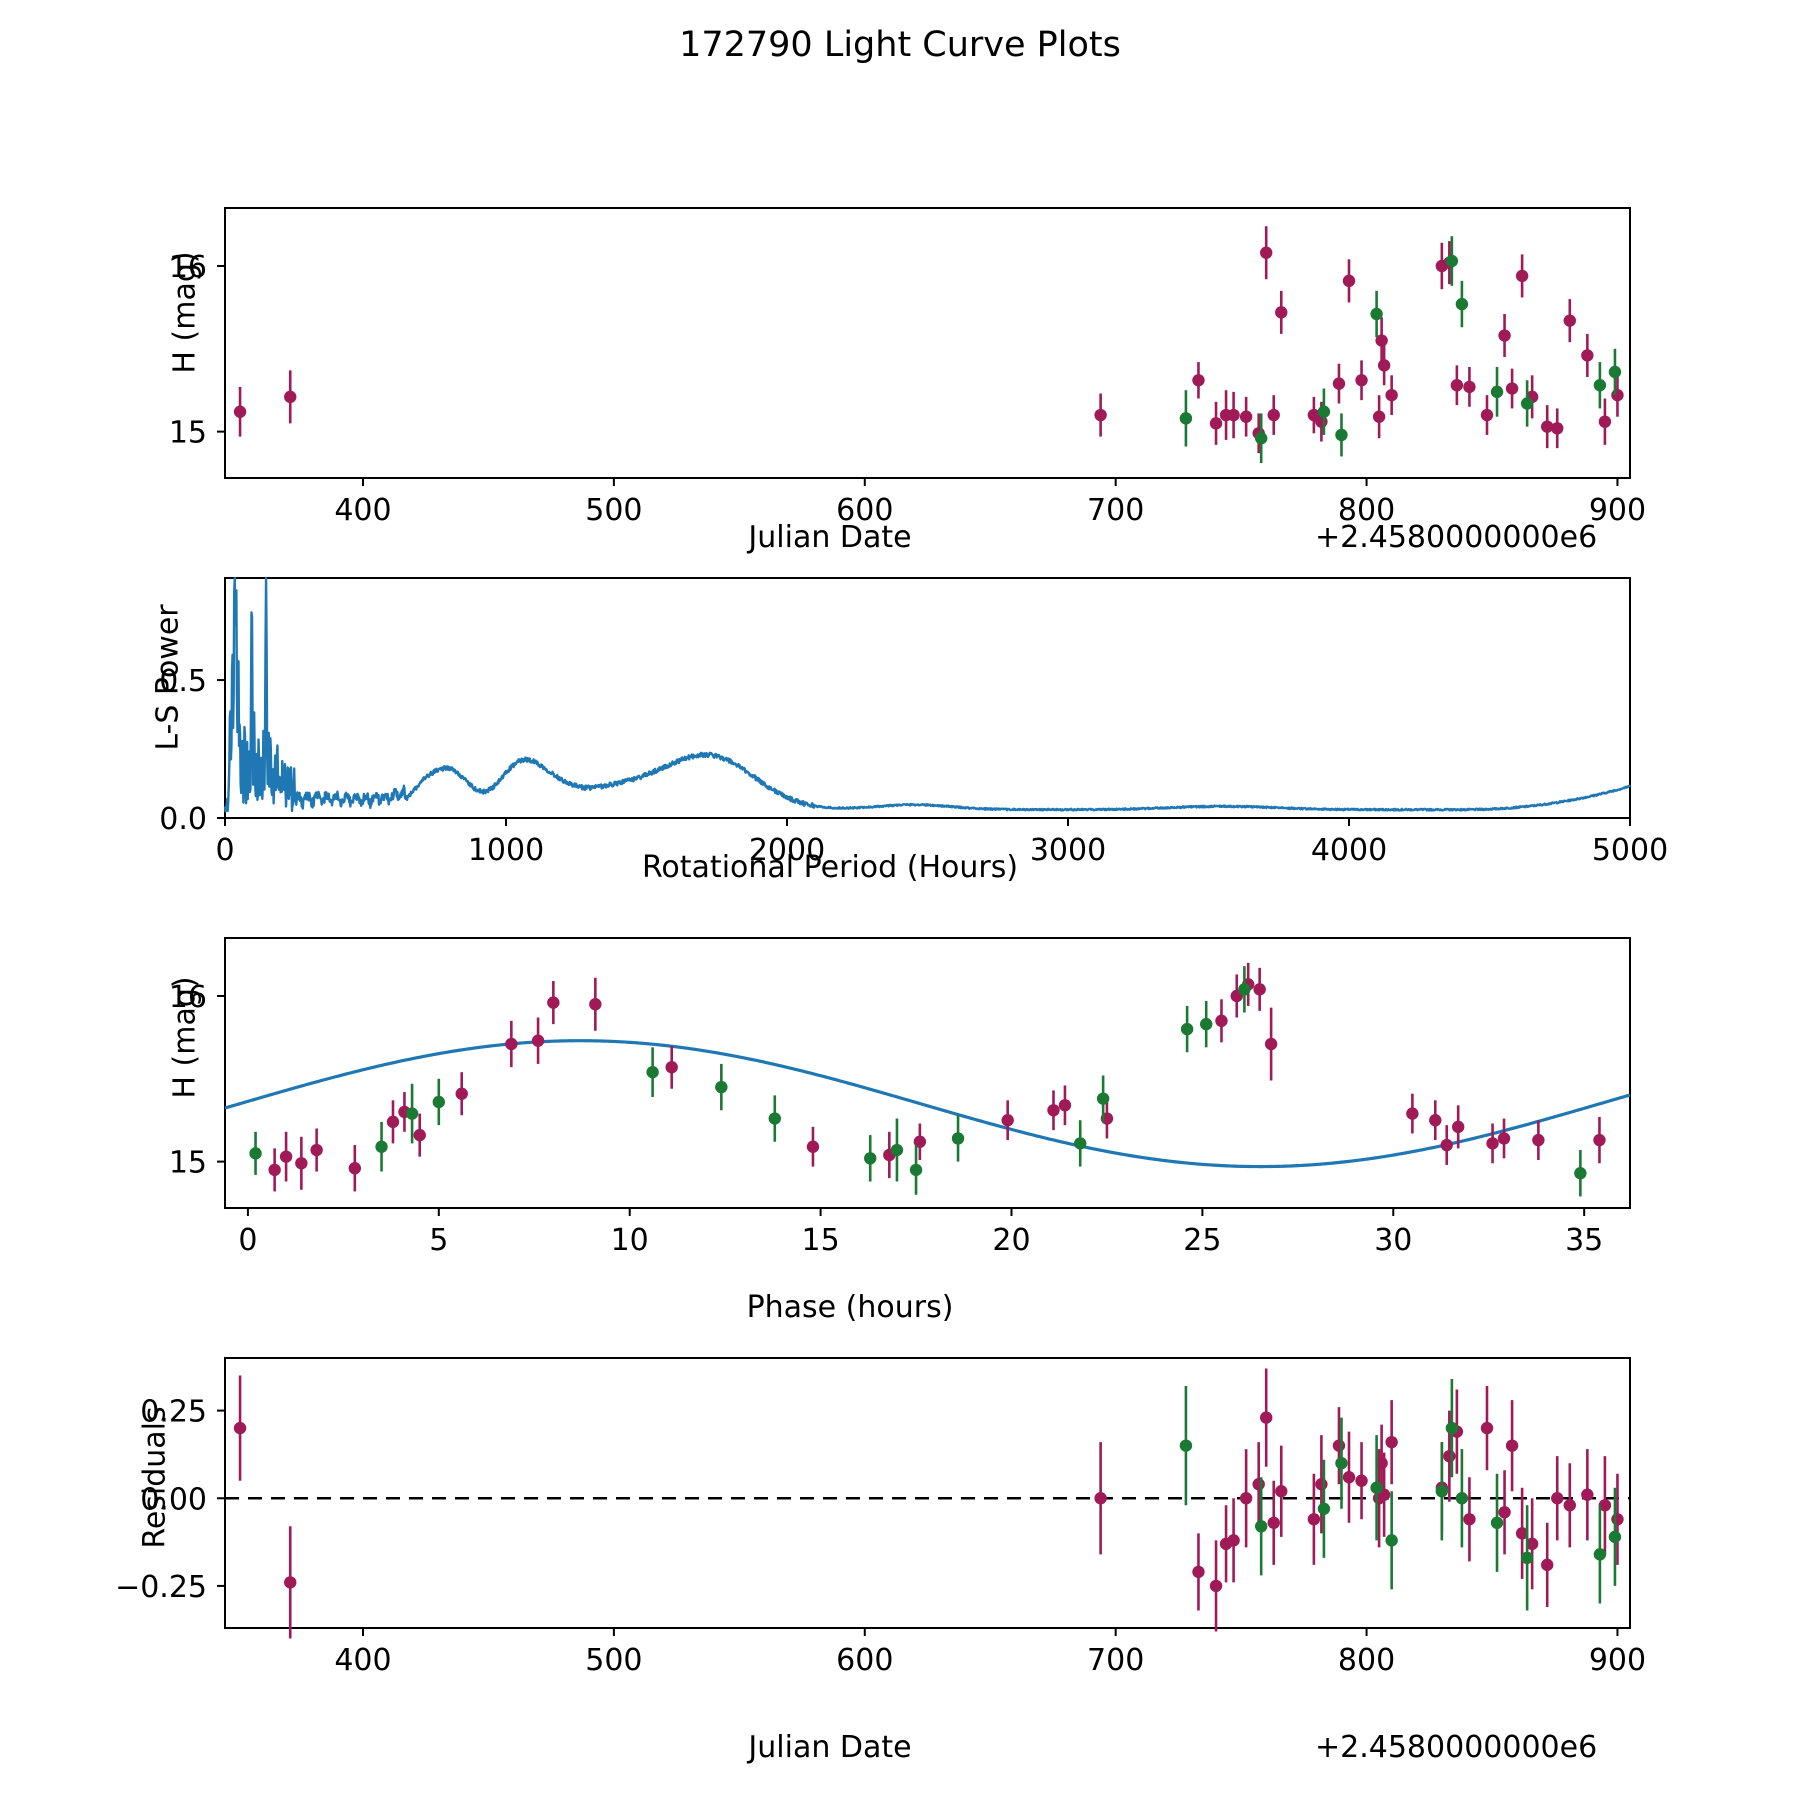 This screenshot has width=1800, height=1800. I want to click on axis-offset-panel4: +2.4580000000e6, so click(1456, 1747).